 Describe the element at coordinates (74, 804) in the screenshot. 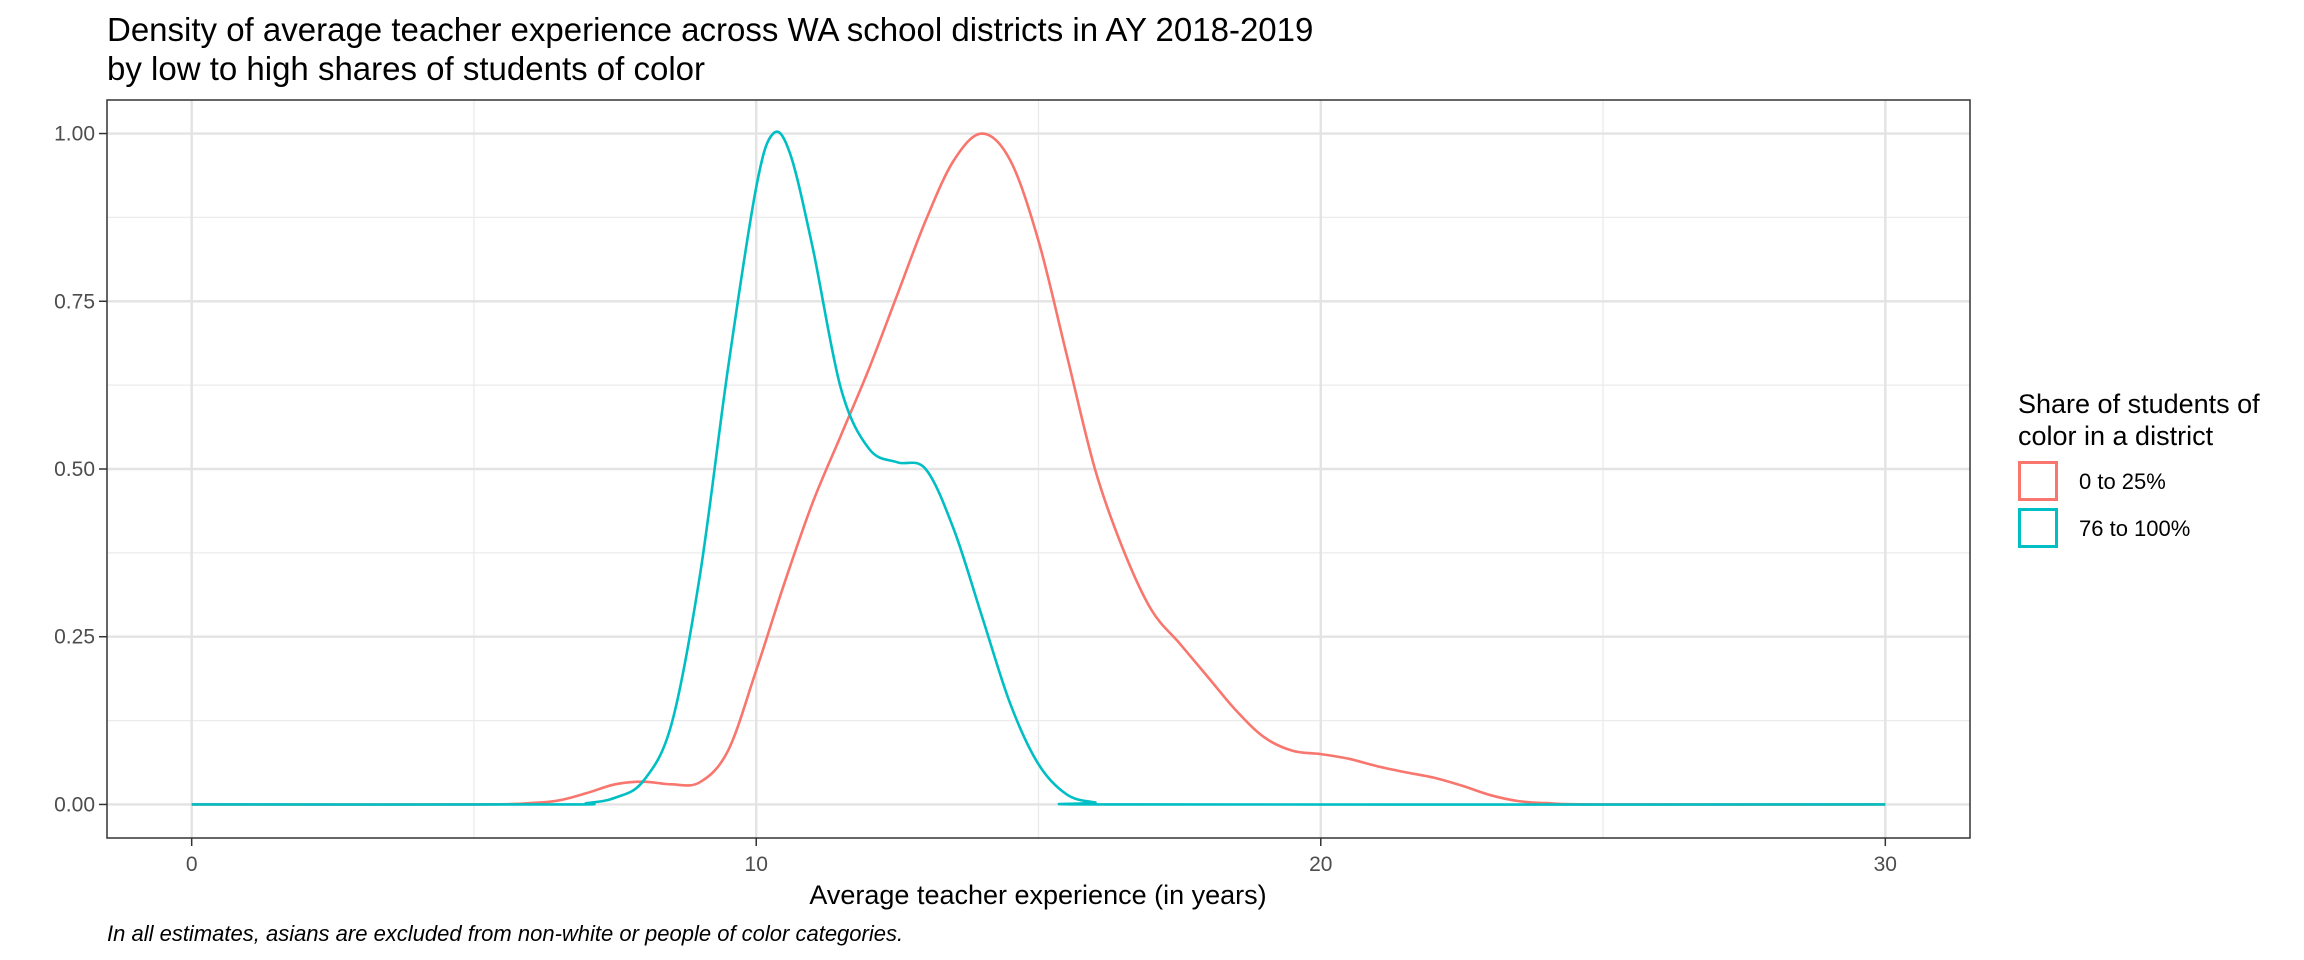

I see `y-tick-label: 0.00` at that location.